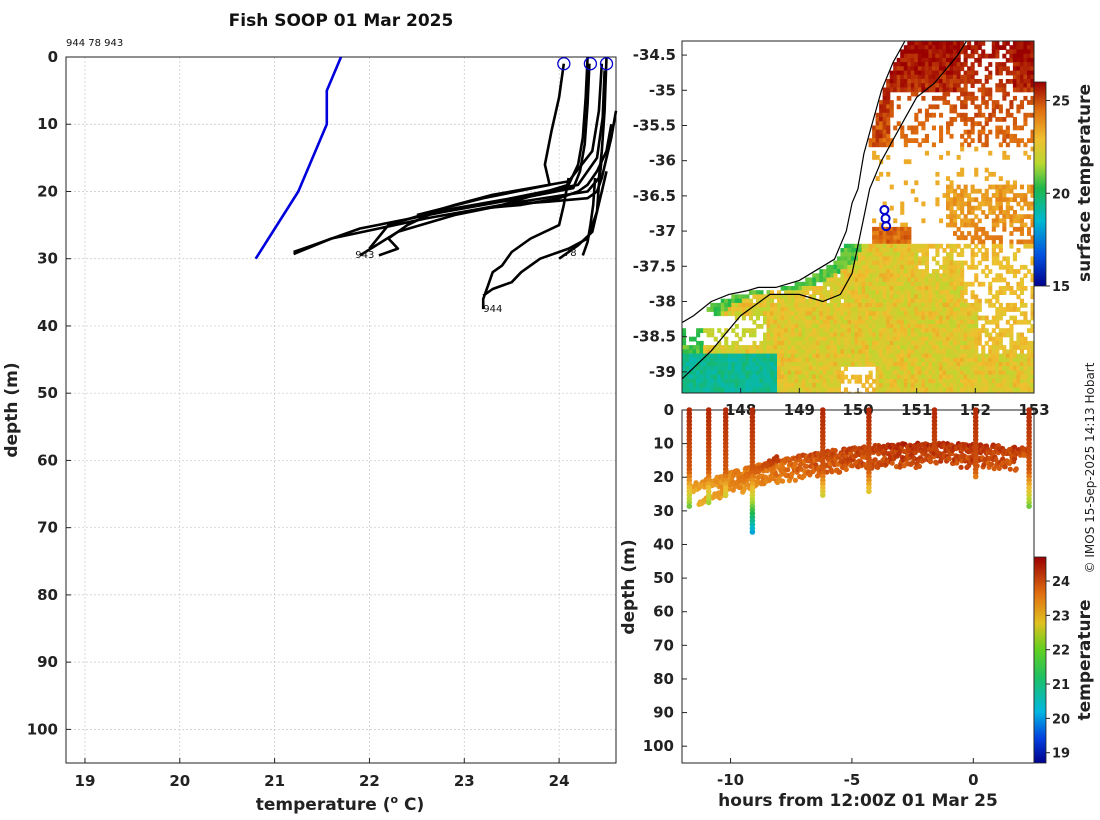  What do you see at coordinates (85, 781) in the screenshot?
I see `profile-x-tick-label: 19` at bounding box center [85, 781].